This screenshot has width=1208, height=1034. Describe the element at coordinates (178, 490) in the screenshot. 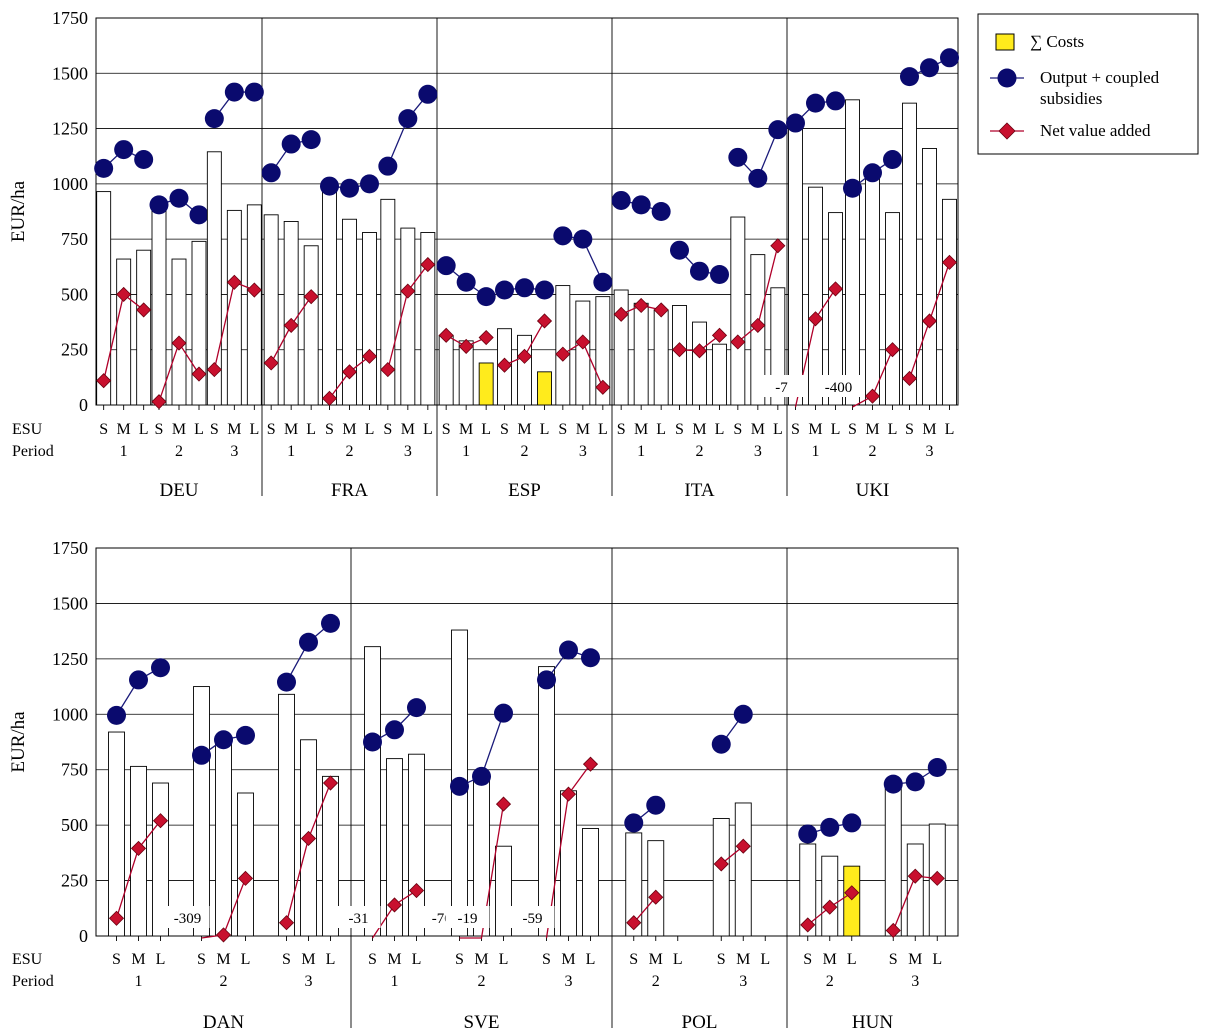

I see `country-label: DEU` at that location.